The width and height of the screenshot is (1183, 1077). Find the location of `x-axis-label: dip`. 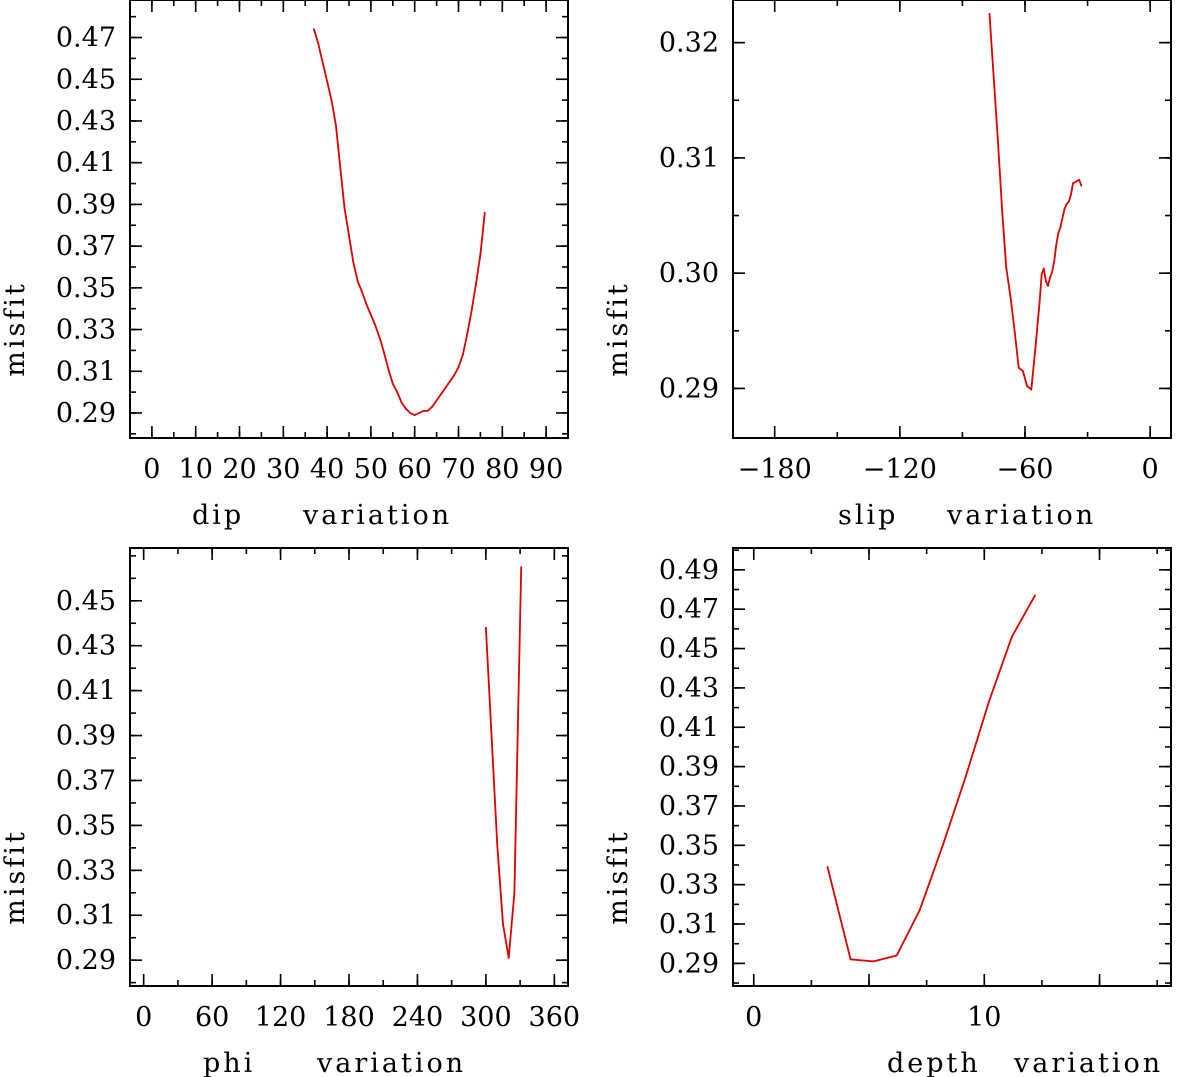

x-axis-label: dip is located at coordinates (218, 515).